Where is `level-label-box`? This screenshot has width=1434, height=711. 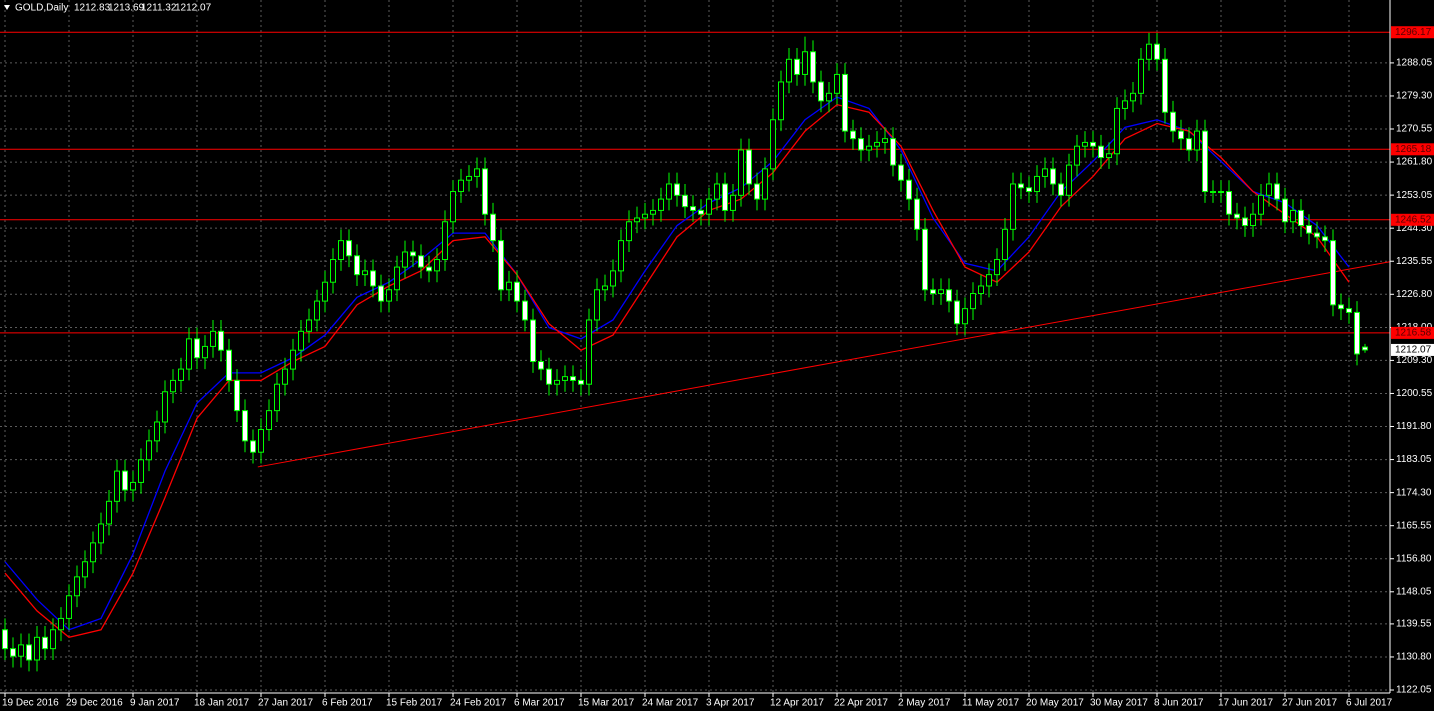 level-label-box is located at coordinates (1412, 332).